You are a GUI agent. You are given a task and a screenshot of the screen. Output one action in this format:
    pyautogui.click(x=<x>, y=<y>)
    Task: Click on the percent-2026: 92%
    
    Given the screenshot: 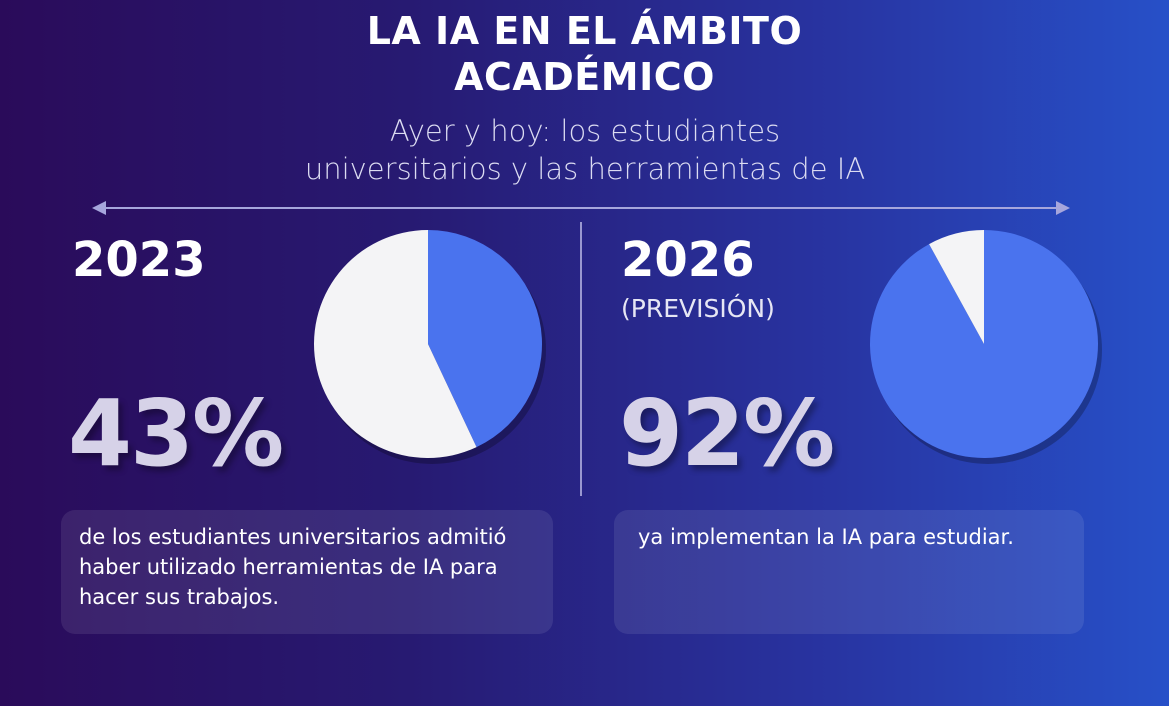 What is the action you would take?
    pyautogui.click(x=727, y=433)
    